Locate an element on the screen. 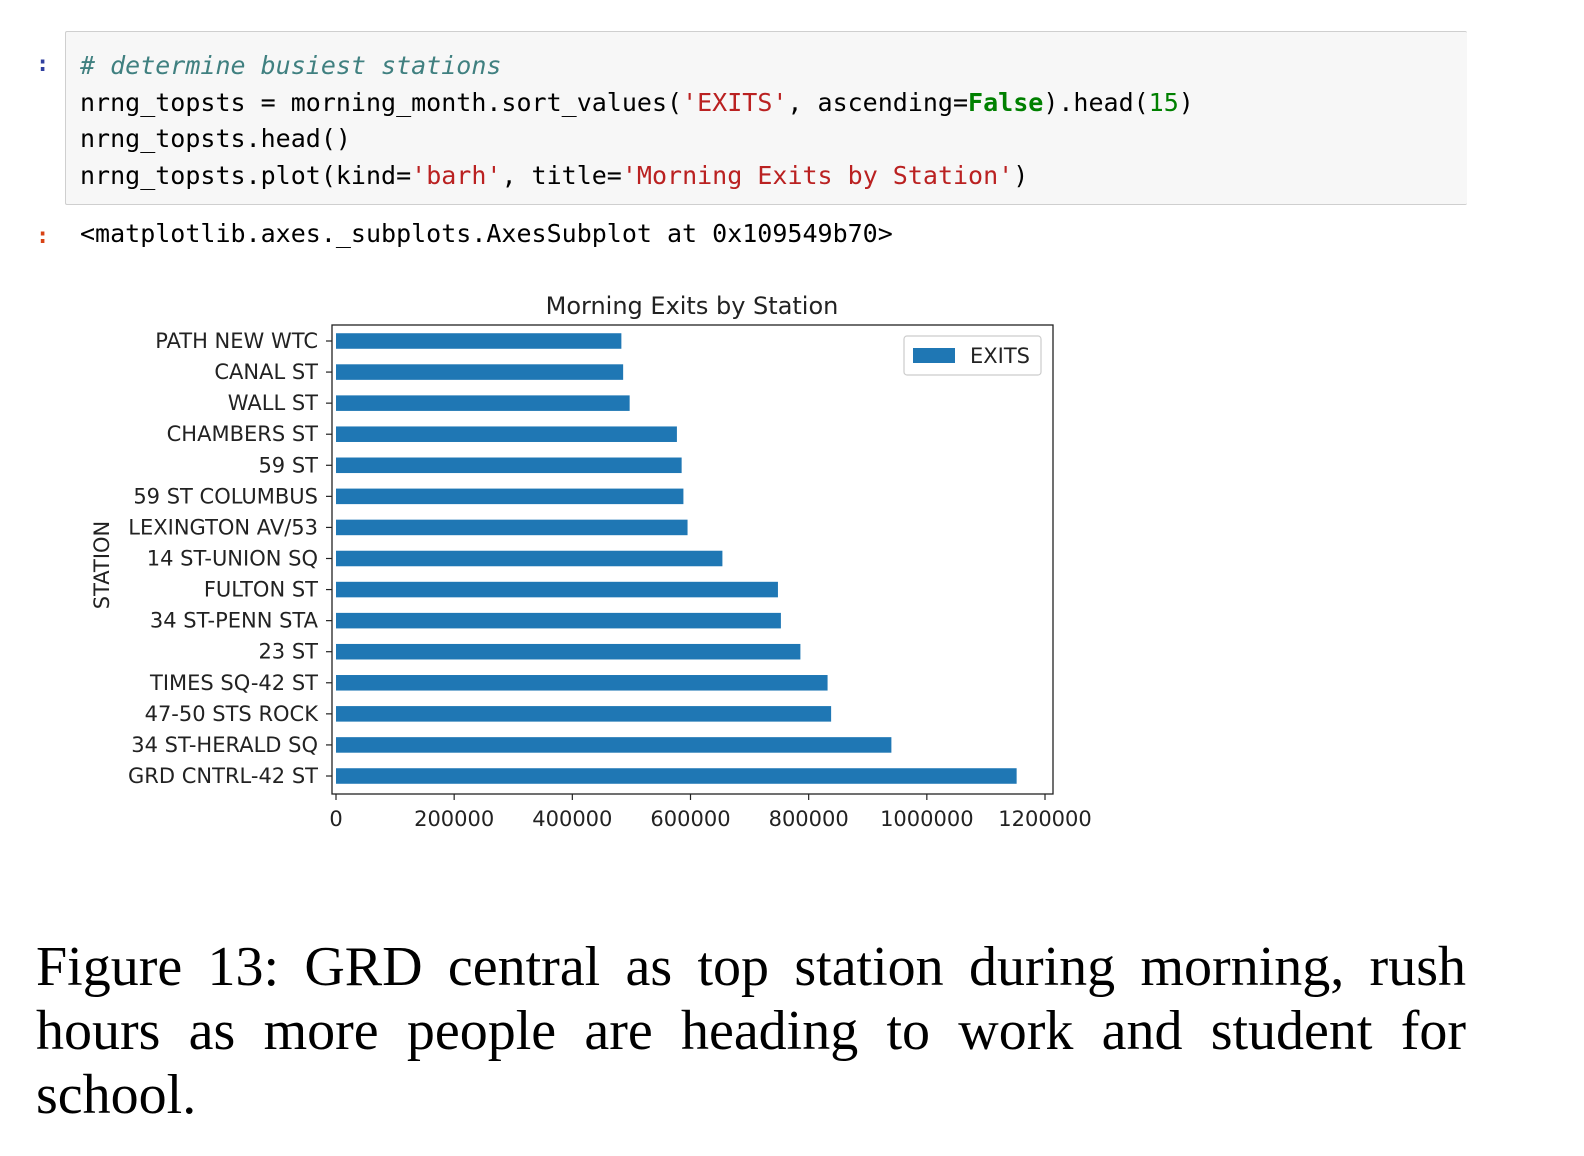 This screenshot has width=1584, height=1156. legend-swatch is located at coordinates (934, 355).